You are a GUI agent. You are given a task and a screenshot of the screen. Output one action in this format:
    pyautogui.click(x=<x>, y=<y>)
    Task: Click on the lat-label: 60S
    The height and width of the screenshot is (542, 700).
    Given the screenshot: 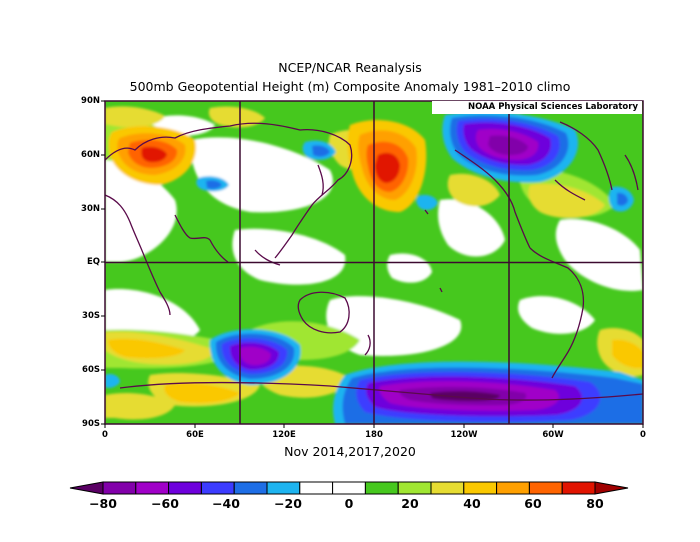 What is the action you would take?
    pyautogui.click(x=91, y=370)
    